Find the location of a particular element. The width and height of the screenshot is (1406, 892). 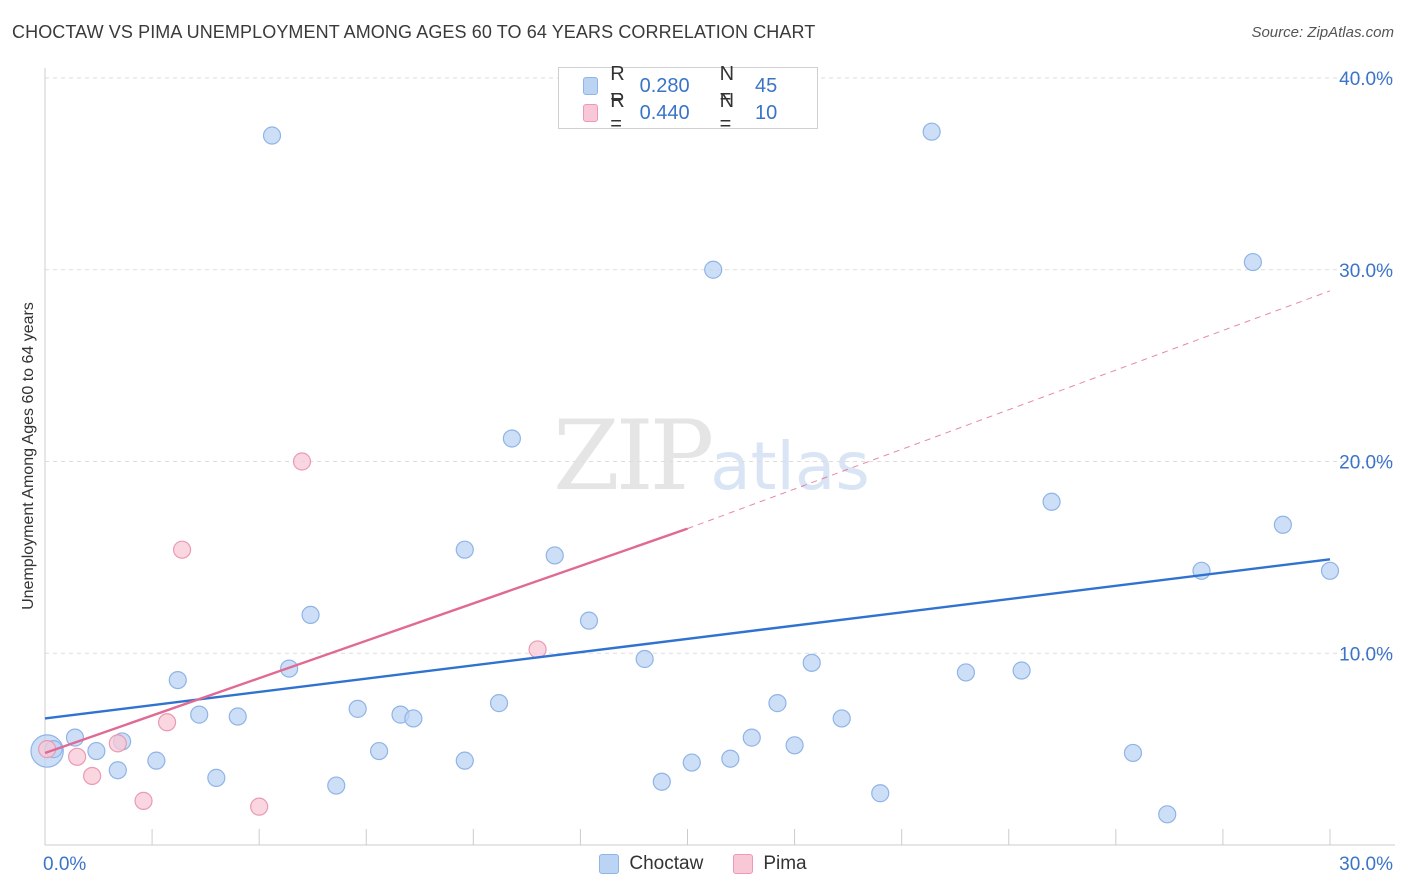

x-tick-labels: 0.0% 30.0% is located at coordinates (718, 864).